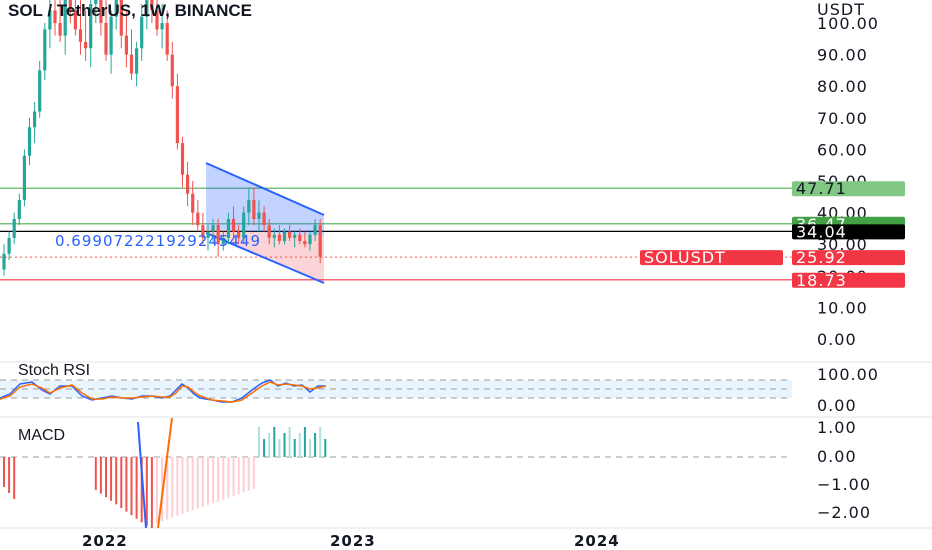  What do you see at coordinates (848, 280) in the screenshot?
I see `price-tag-low-bg` at bounding box center [848, 280].